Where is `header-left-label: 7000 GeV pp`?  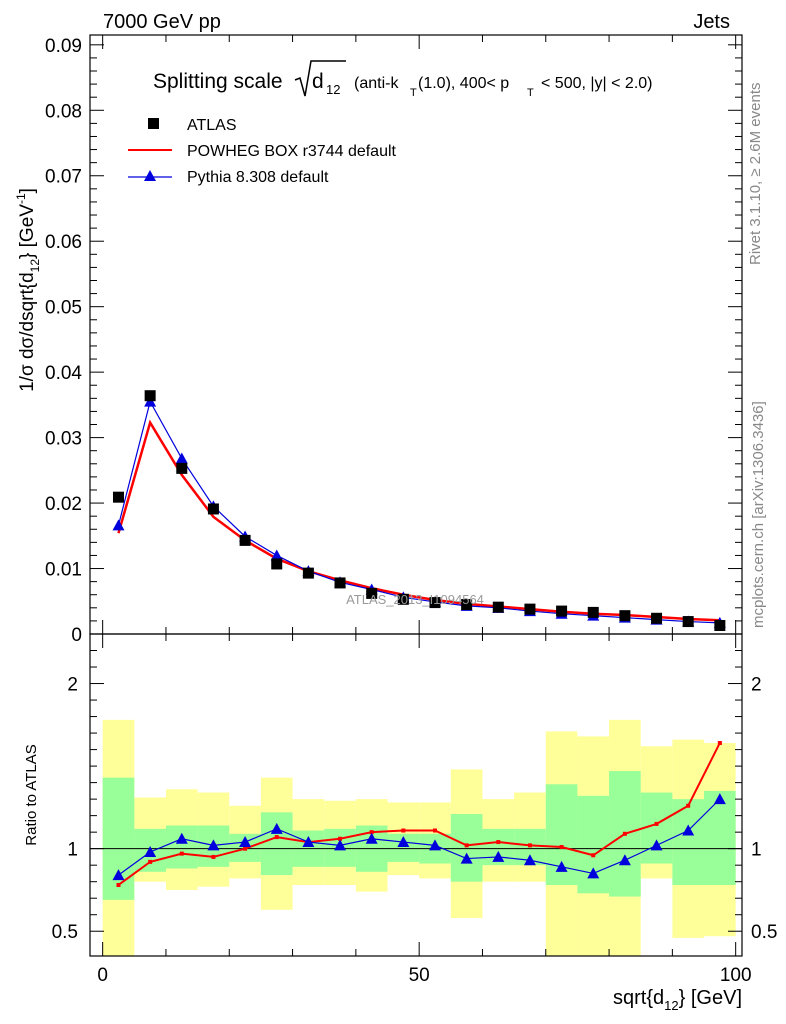
header-left-label: 7000 GeV pp is located at coordinates (162, 22).